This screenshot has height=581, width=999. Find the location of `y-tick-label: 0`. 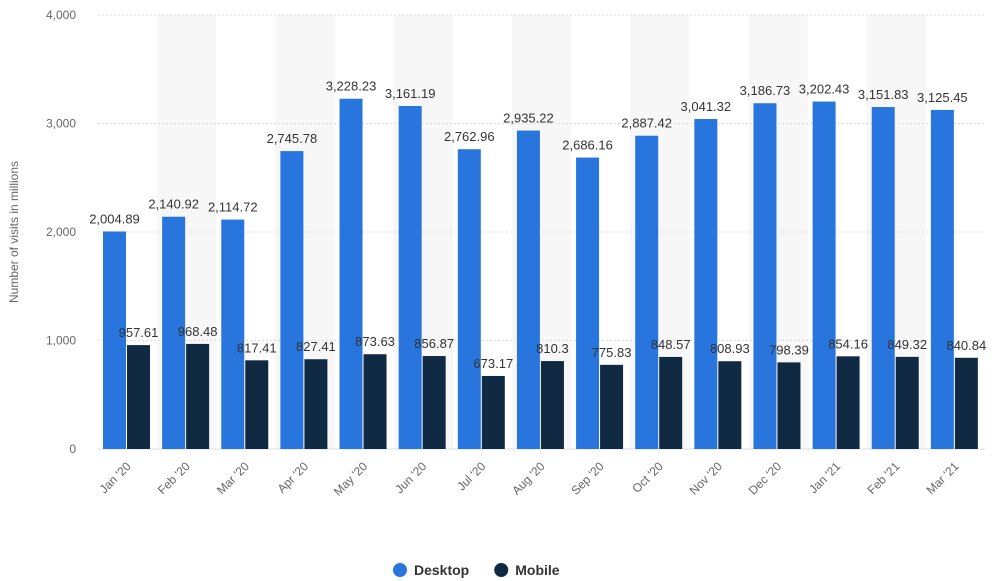

y-tick-label: 0 is located at coordinates (72, 449).